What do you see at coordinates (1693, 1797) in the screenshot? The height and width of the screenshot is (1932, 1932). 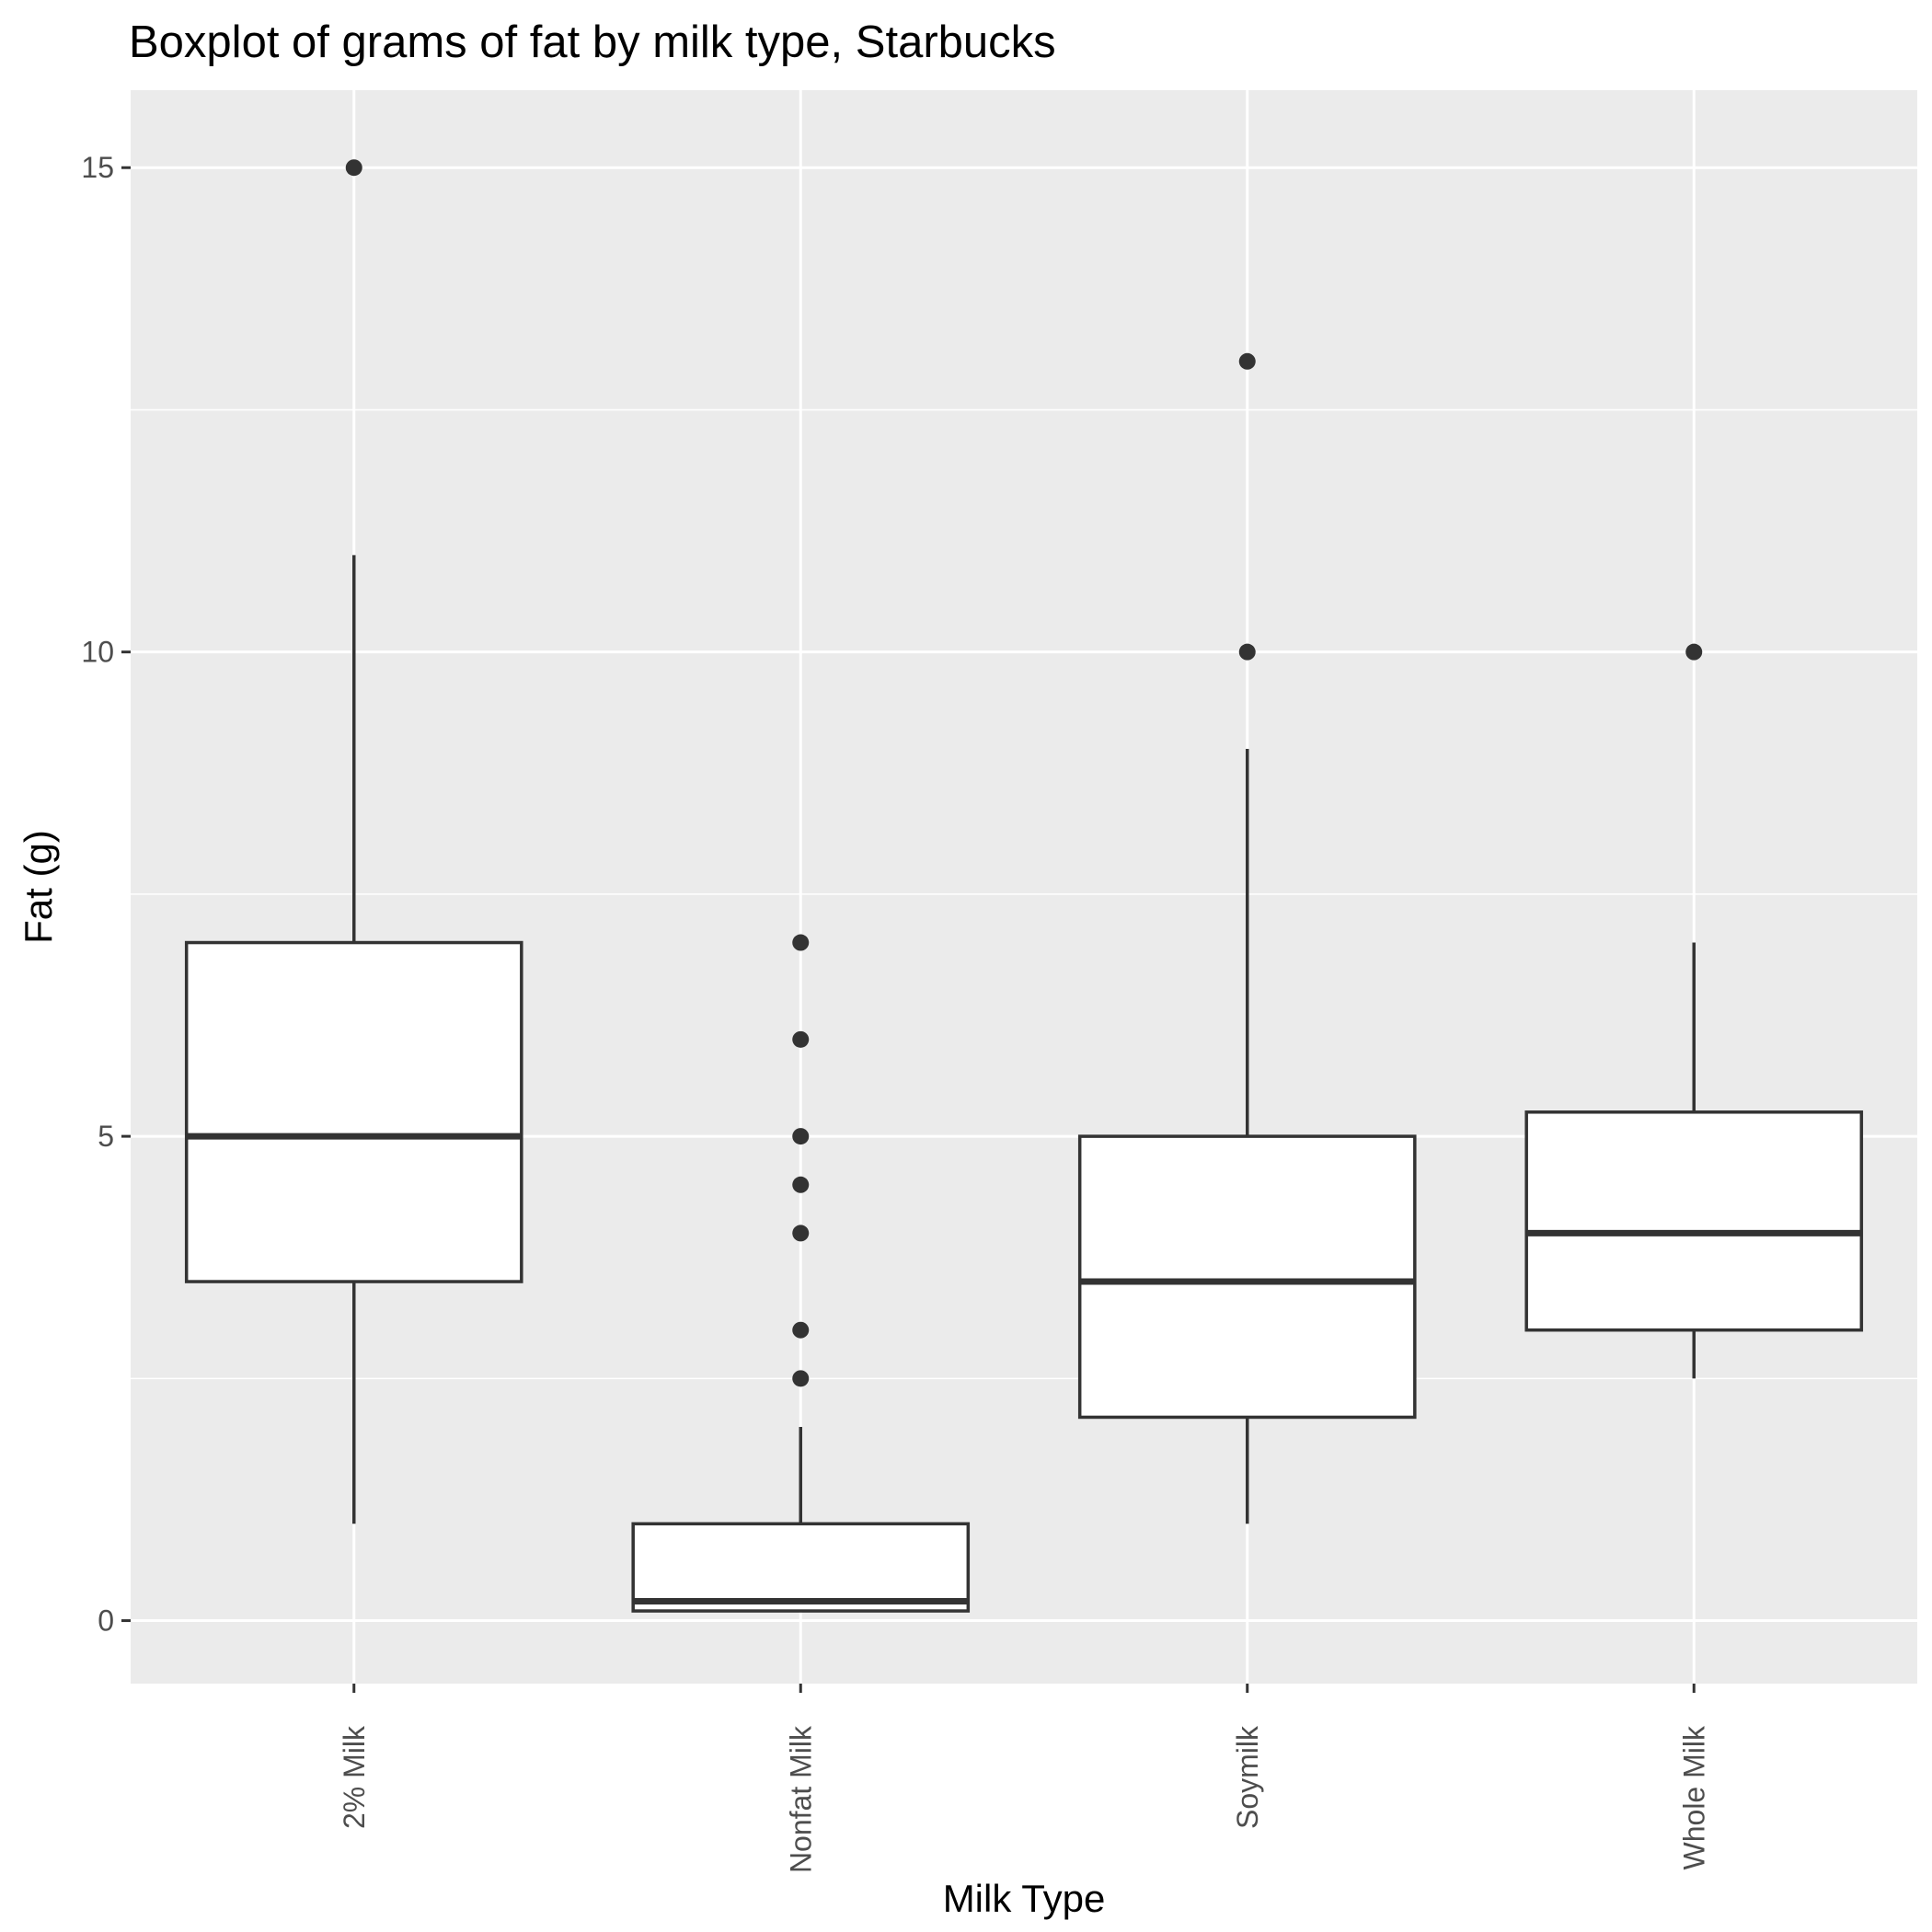 I see `x-tick-label: Whole Milk` at bounding box center [1693, 1797].